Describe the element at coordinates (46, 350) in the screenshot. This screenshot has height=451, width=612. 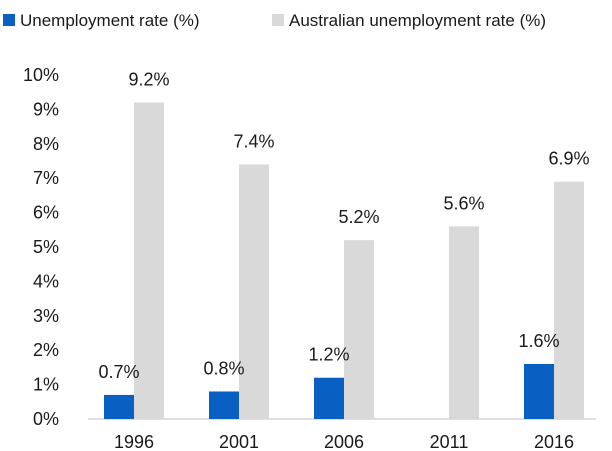
I see `y-tick-label: 2%` at that location.